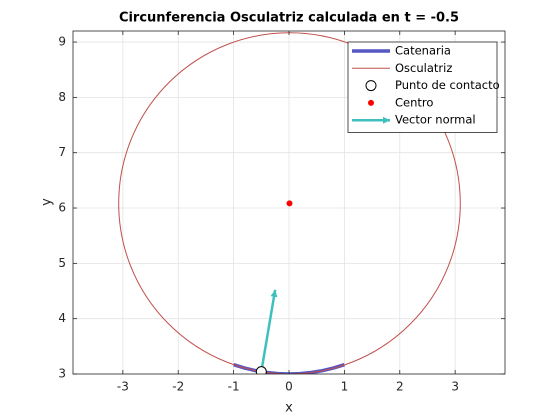  Describe the element at coordinates (274, 293) in the screenshot. I see `normal-vector-head` at that location.